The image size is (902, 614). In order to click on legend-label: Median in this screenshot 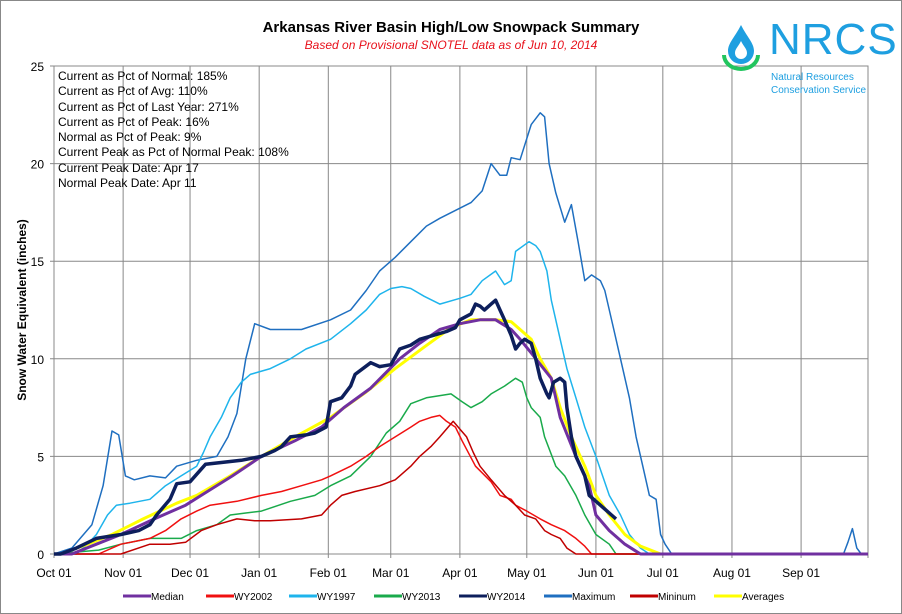, I will do `click(167, 597)`.